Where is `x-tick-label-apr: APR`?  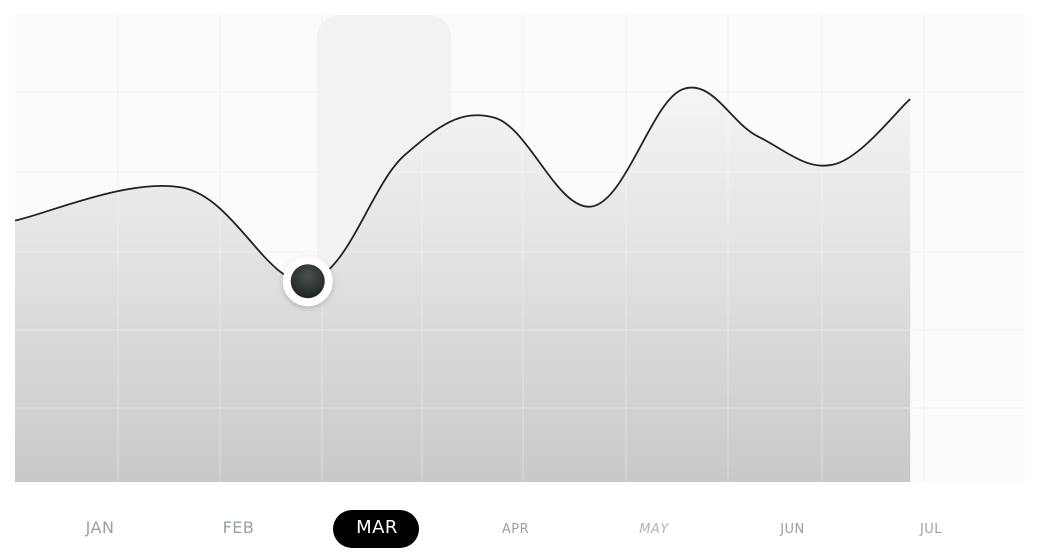
x-tick-label-apr: APR is located at coordinates (515, 529).